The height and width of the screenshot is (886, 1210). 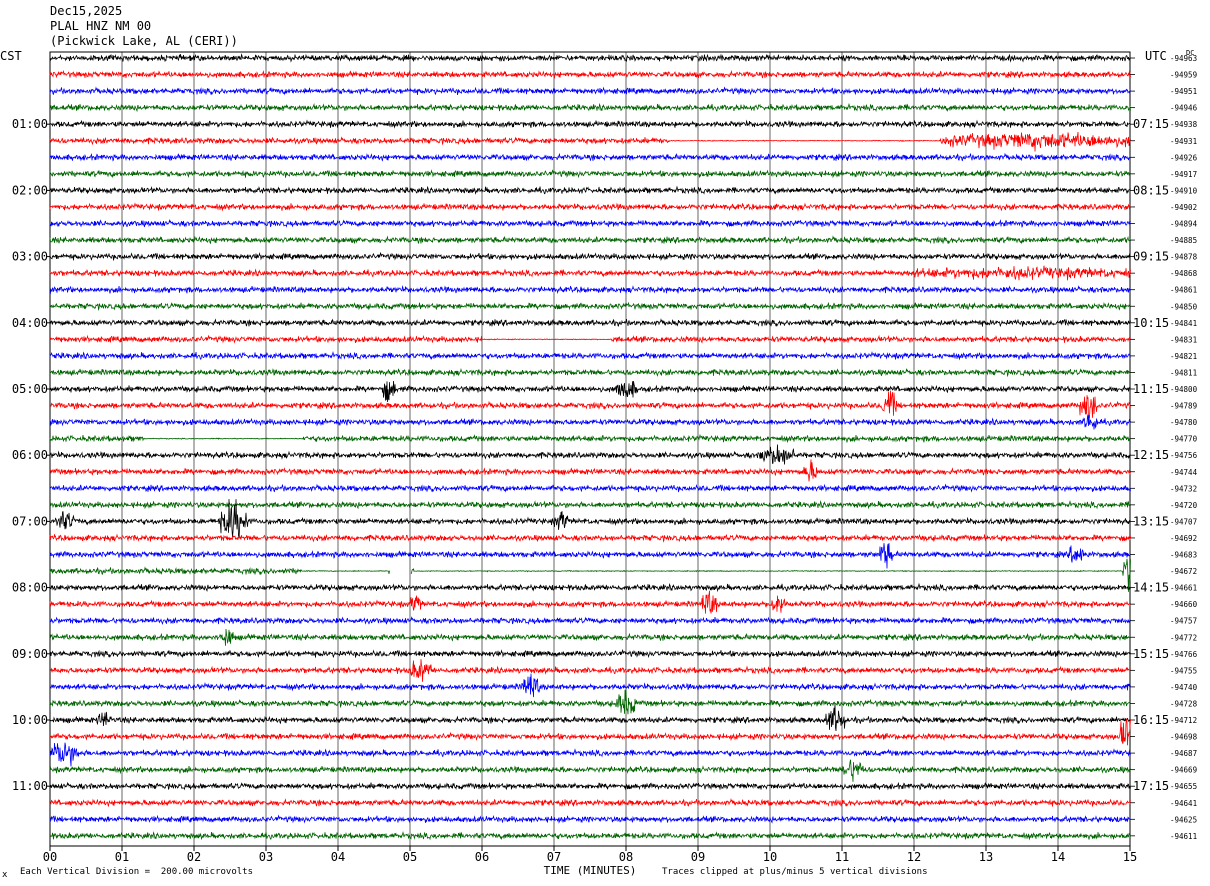 What do you see at coordinates (1183, 637) in the screenshot?
I see `dc-offset-label: -94772` at bounding box center [1183, 637].